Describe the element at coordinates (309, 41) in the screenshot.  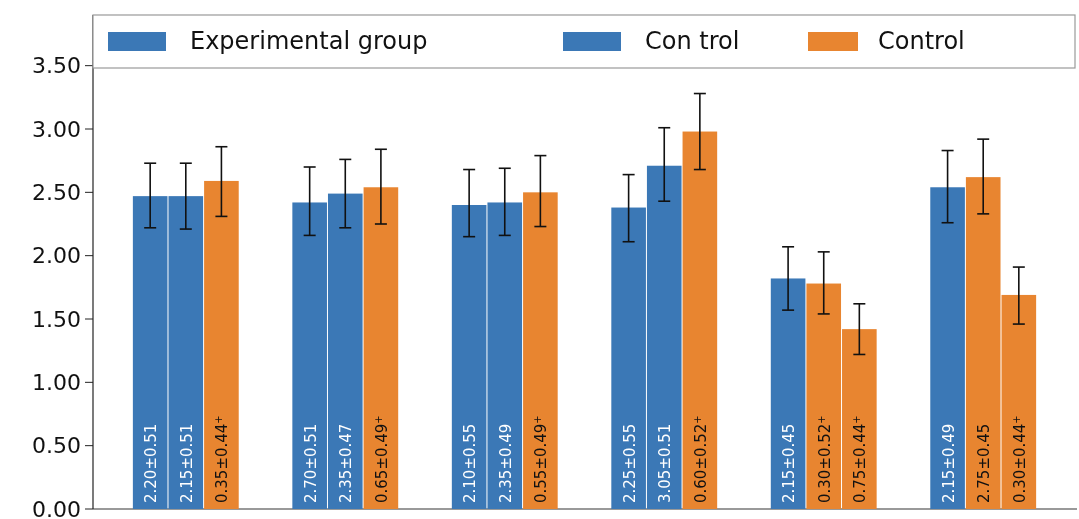
I see `legend-label: Experimental group` at that location.